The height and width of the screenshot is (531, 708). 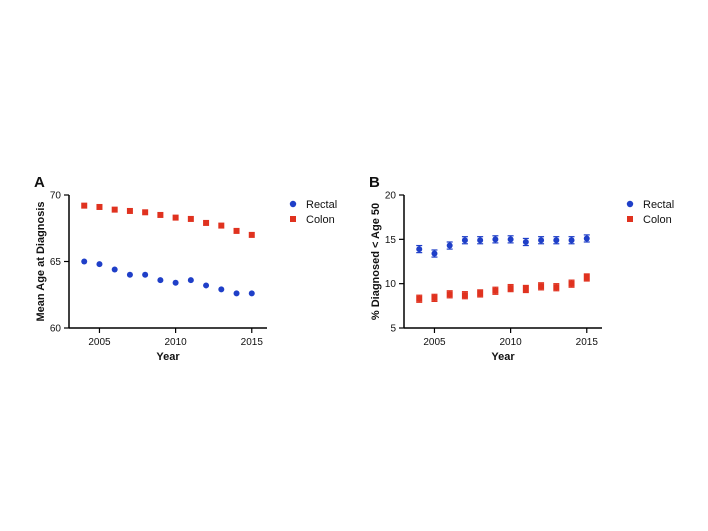 What do you see at coordinates (56, 196) in the screenshot?
I see `panel-a-y-tick-label: 70` at bounding box center [56, 196].